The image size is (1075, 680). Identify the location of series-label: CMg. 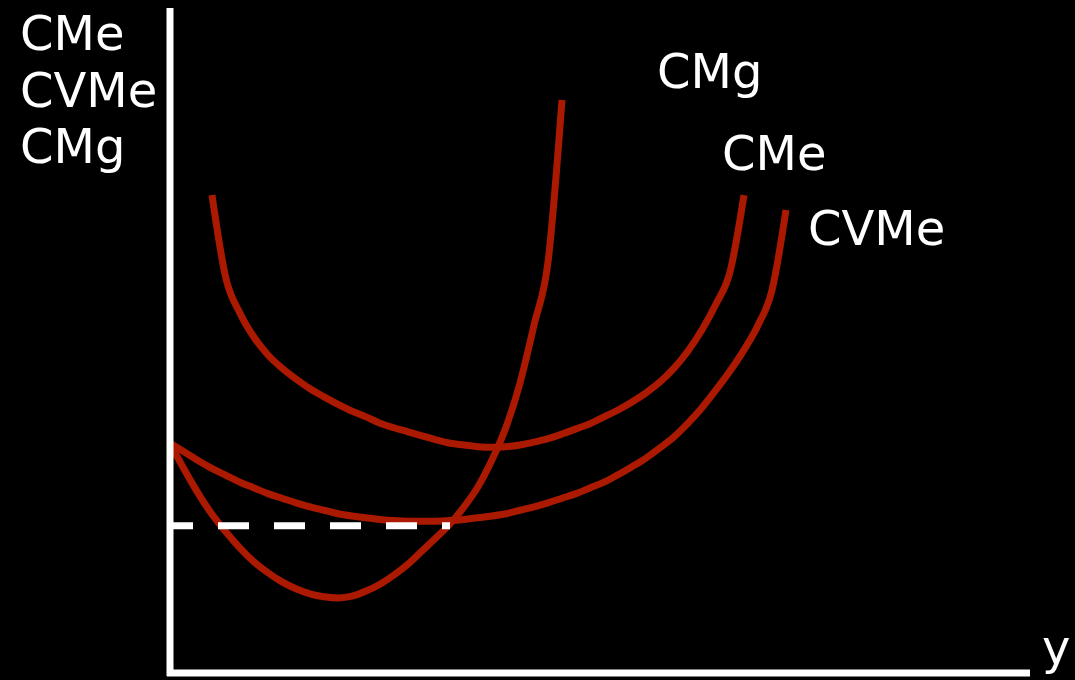
(710, 71).